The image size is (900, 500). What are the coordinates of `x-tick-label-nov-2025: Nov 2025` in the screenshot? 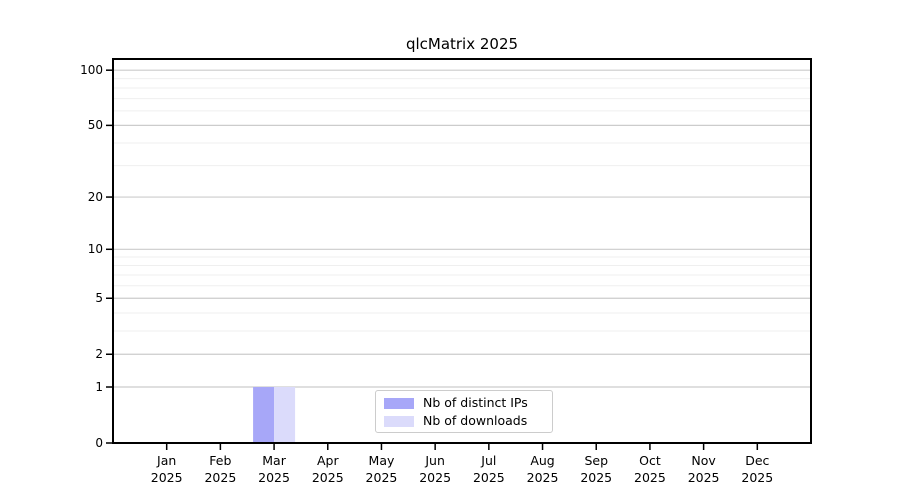 It's located at (703, 469).